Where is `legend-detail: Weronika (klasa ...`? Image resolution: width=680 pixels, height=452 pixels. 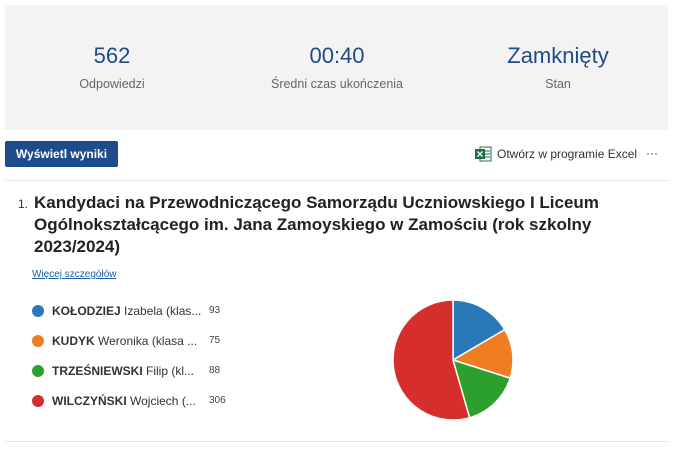 legend-detail: Weronika (klasa ... is located at coordinates (148, 341).